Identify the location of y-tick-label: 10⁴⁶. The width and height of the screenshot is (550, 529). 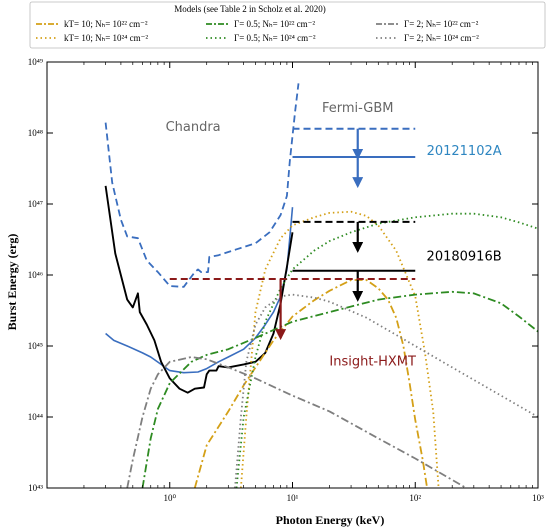
(35, 275).